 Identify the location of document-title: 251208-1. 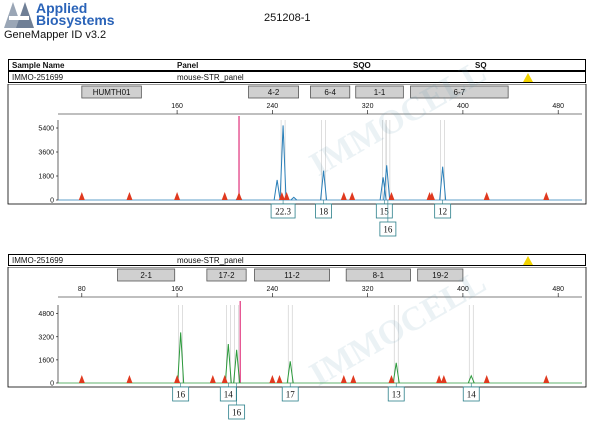
(287, 18).